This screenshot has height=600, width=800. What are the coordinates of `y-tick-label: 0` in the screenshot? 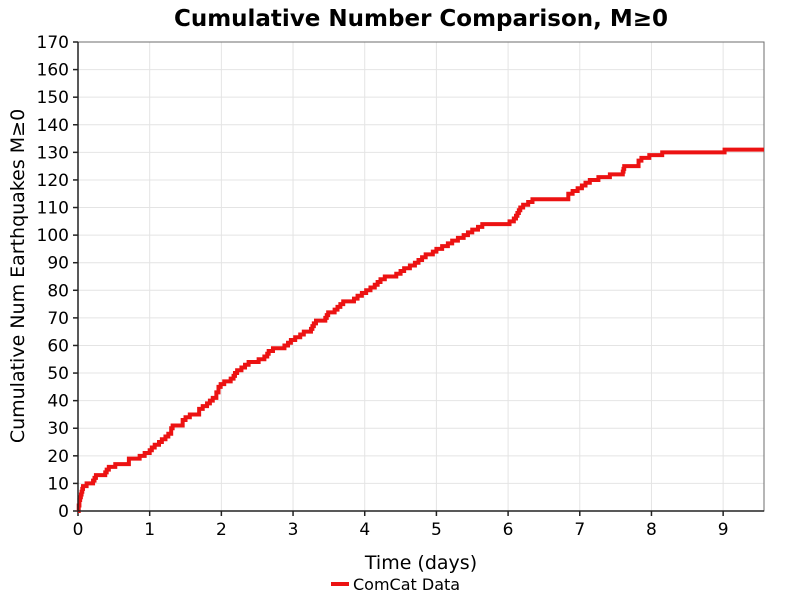 It's located at (63, 512).